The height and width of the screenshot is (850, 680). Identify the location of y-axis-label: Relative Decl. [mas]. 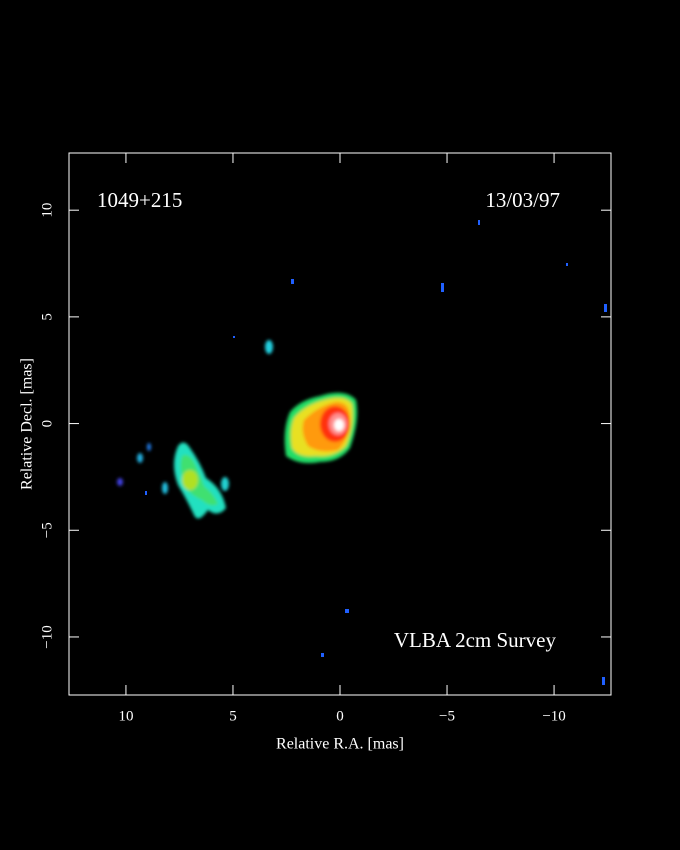
(27, 424).